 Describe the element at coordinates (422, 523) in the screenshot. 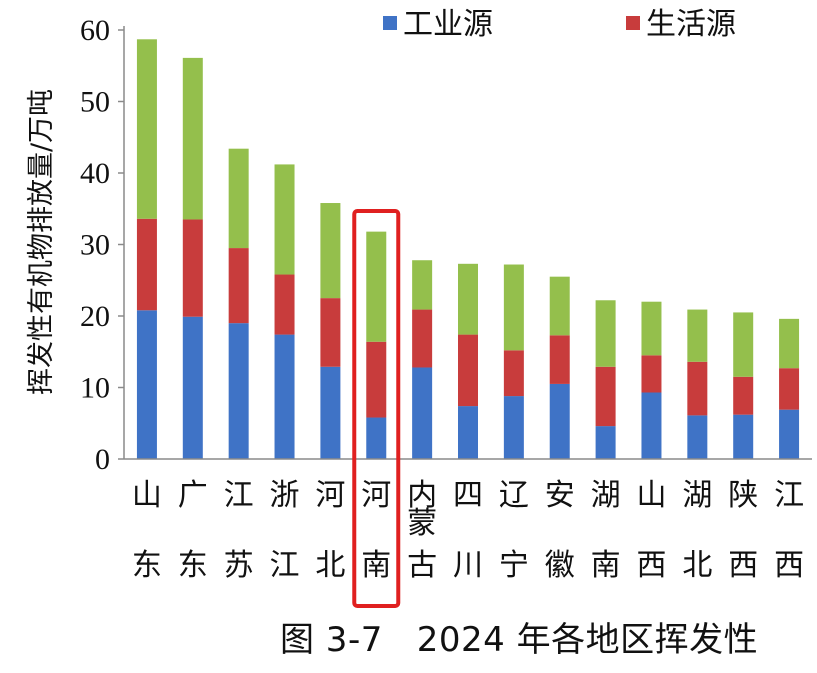

I see `category-label-内蒙古-2: 蒙` at that location.